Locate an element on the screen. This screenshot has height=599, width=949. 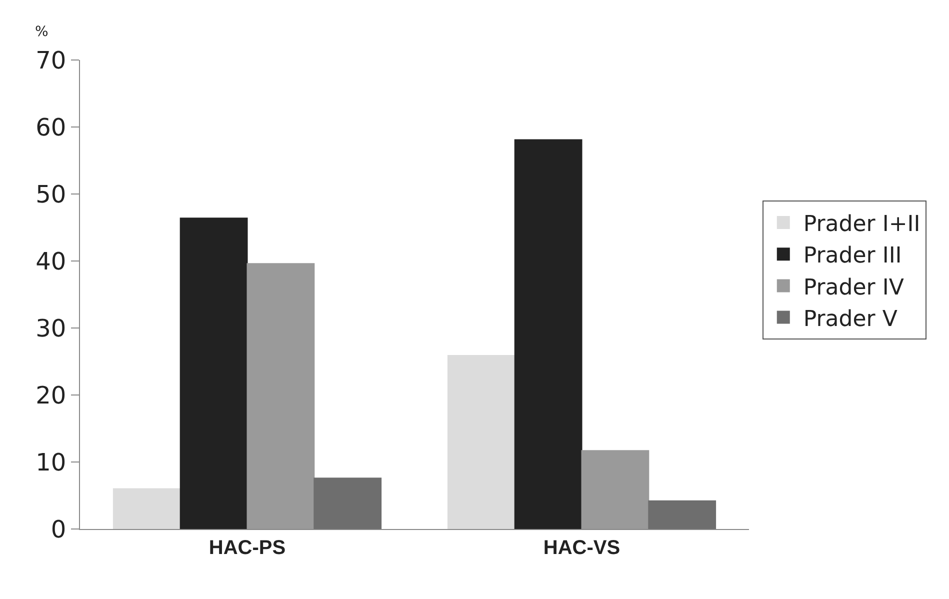
y-tick-label: 20 is located at coordinates (51, 395).